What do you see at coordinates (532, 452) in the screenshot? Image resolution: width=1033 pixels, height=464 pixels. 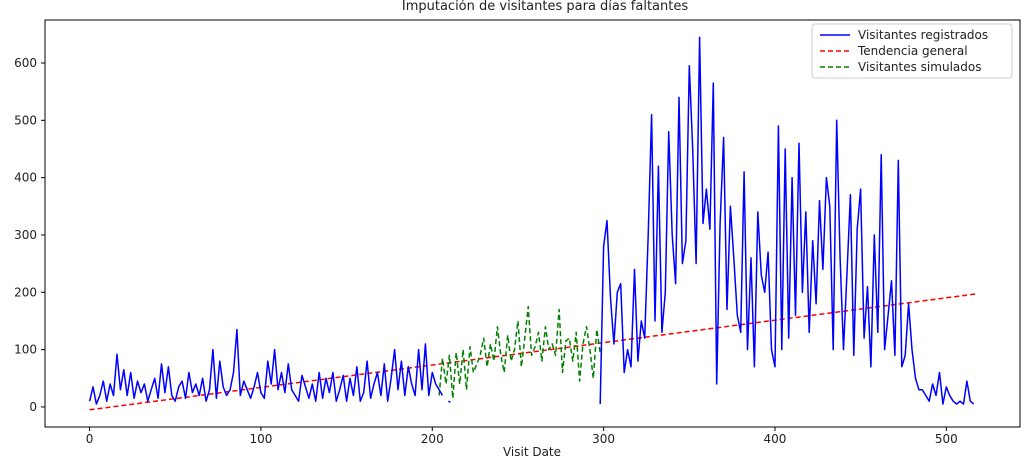 I see `x-axis-label: Visit Date` at bounding box center [532, 452].